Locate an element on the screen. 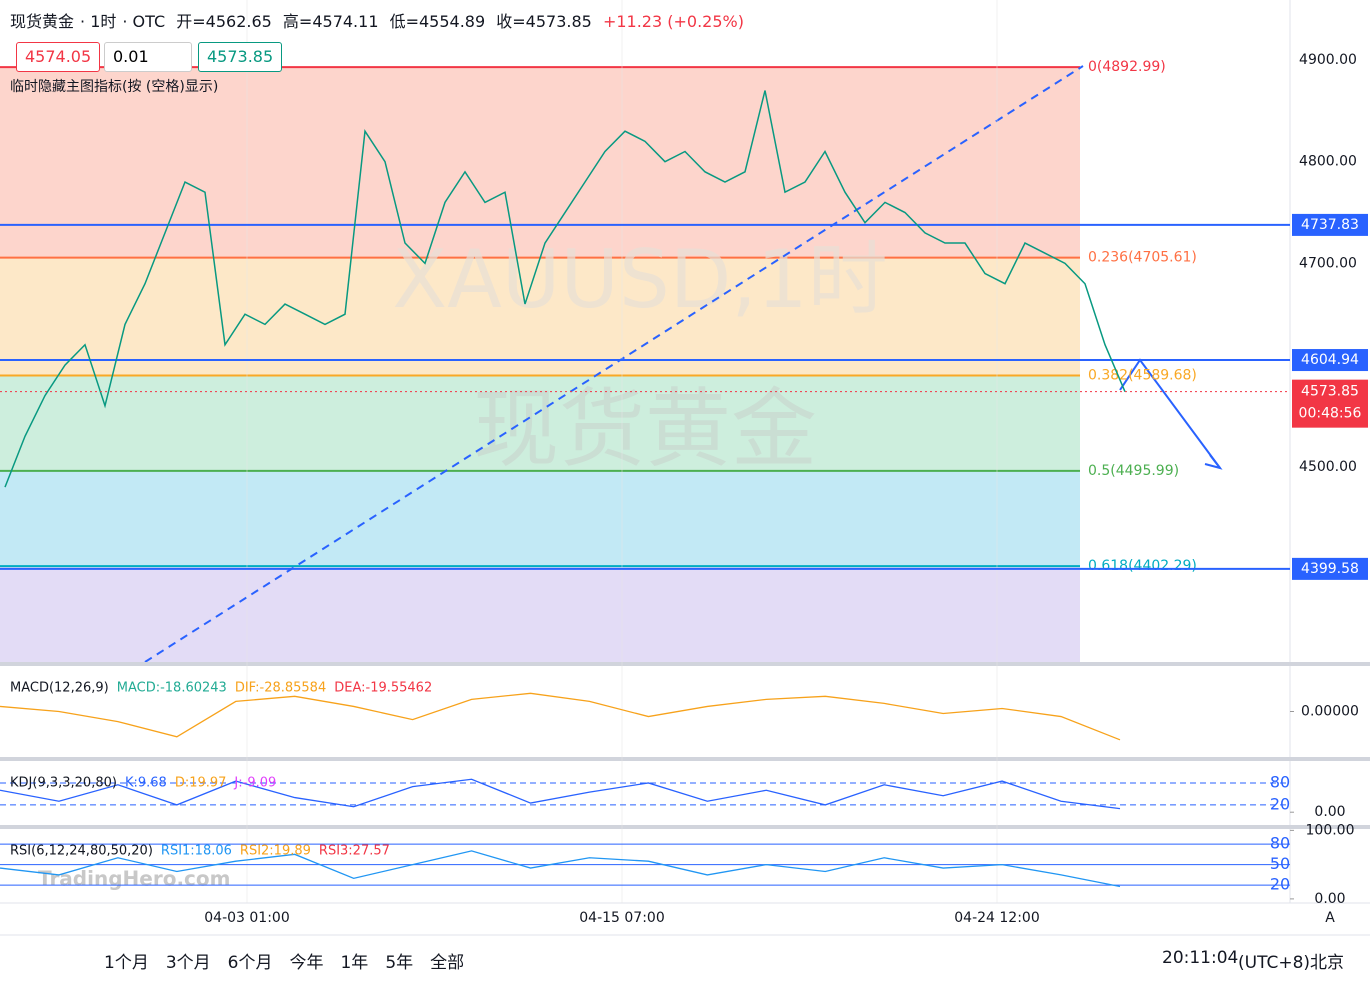  open: 开=4562.65 is located at coordinates (224, 21).